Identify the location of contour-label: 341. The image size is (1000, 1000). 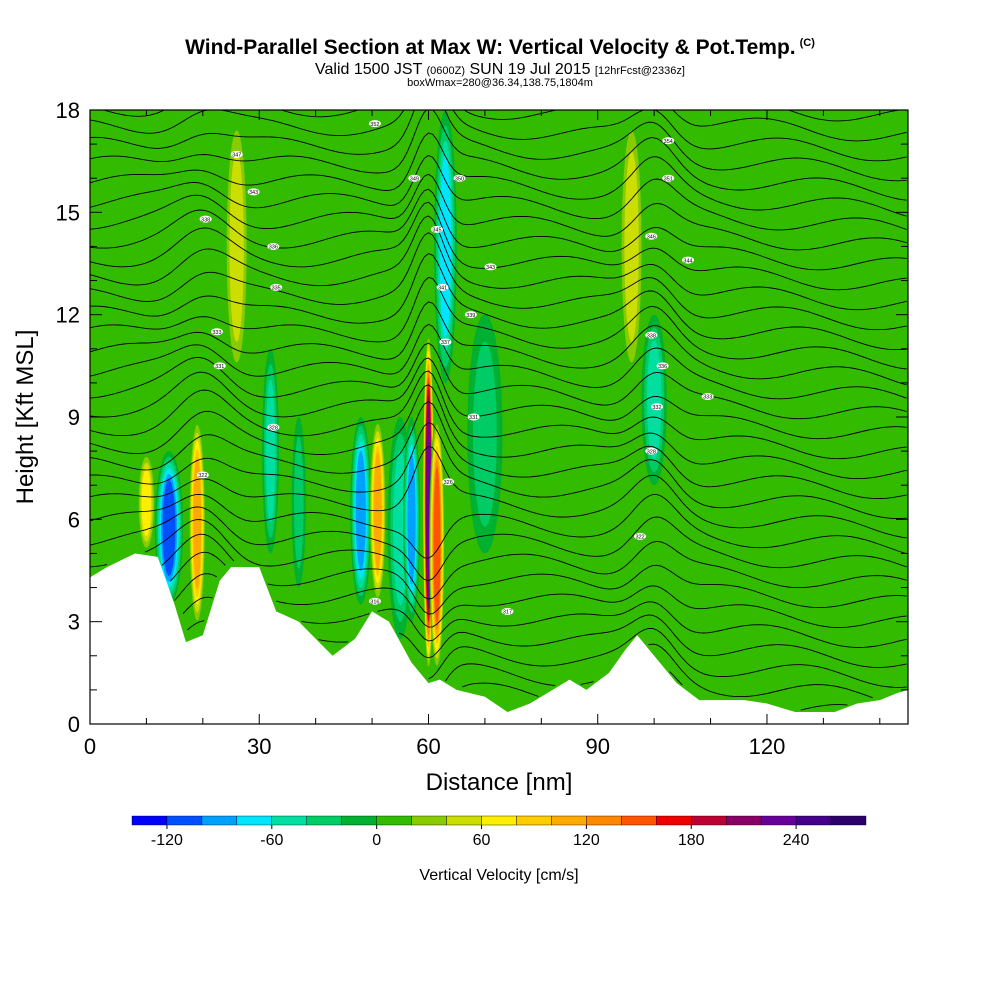
(442, 287).